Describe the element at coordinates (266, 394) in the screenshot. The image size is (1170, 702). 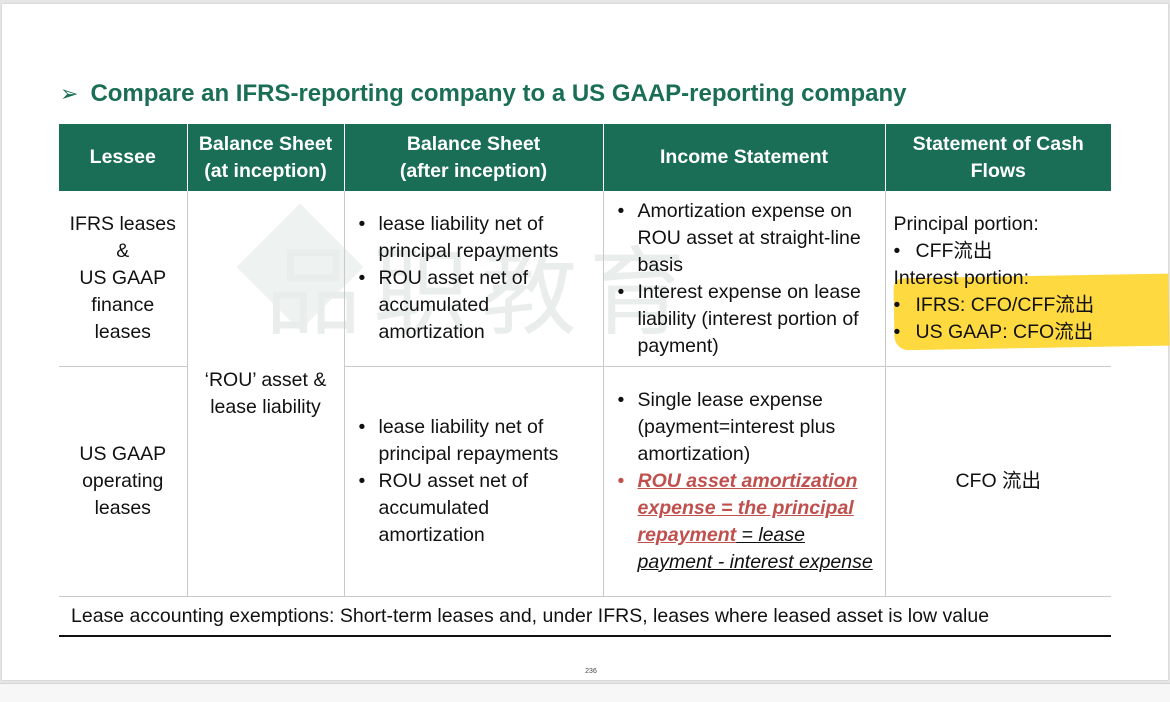
I see `bs-inception-cell: ‘ROU’ asset & lease liability` at that location.